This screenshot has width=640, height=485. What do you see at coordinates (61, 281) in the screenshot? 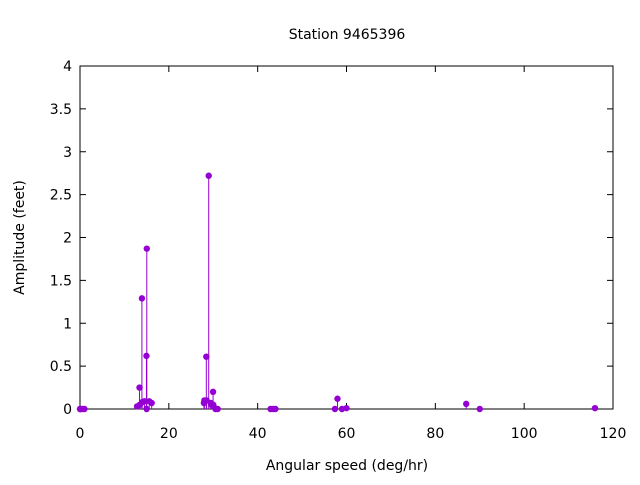
I see `y-tick-label: 1.5` at bounding box center [61, 281].